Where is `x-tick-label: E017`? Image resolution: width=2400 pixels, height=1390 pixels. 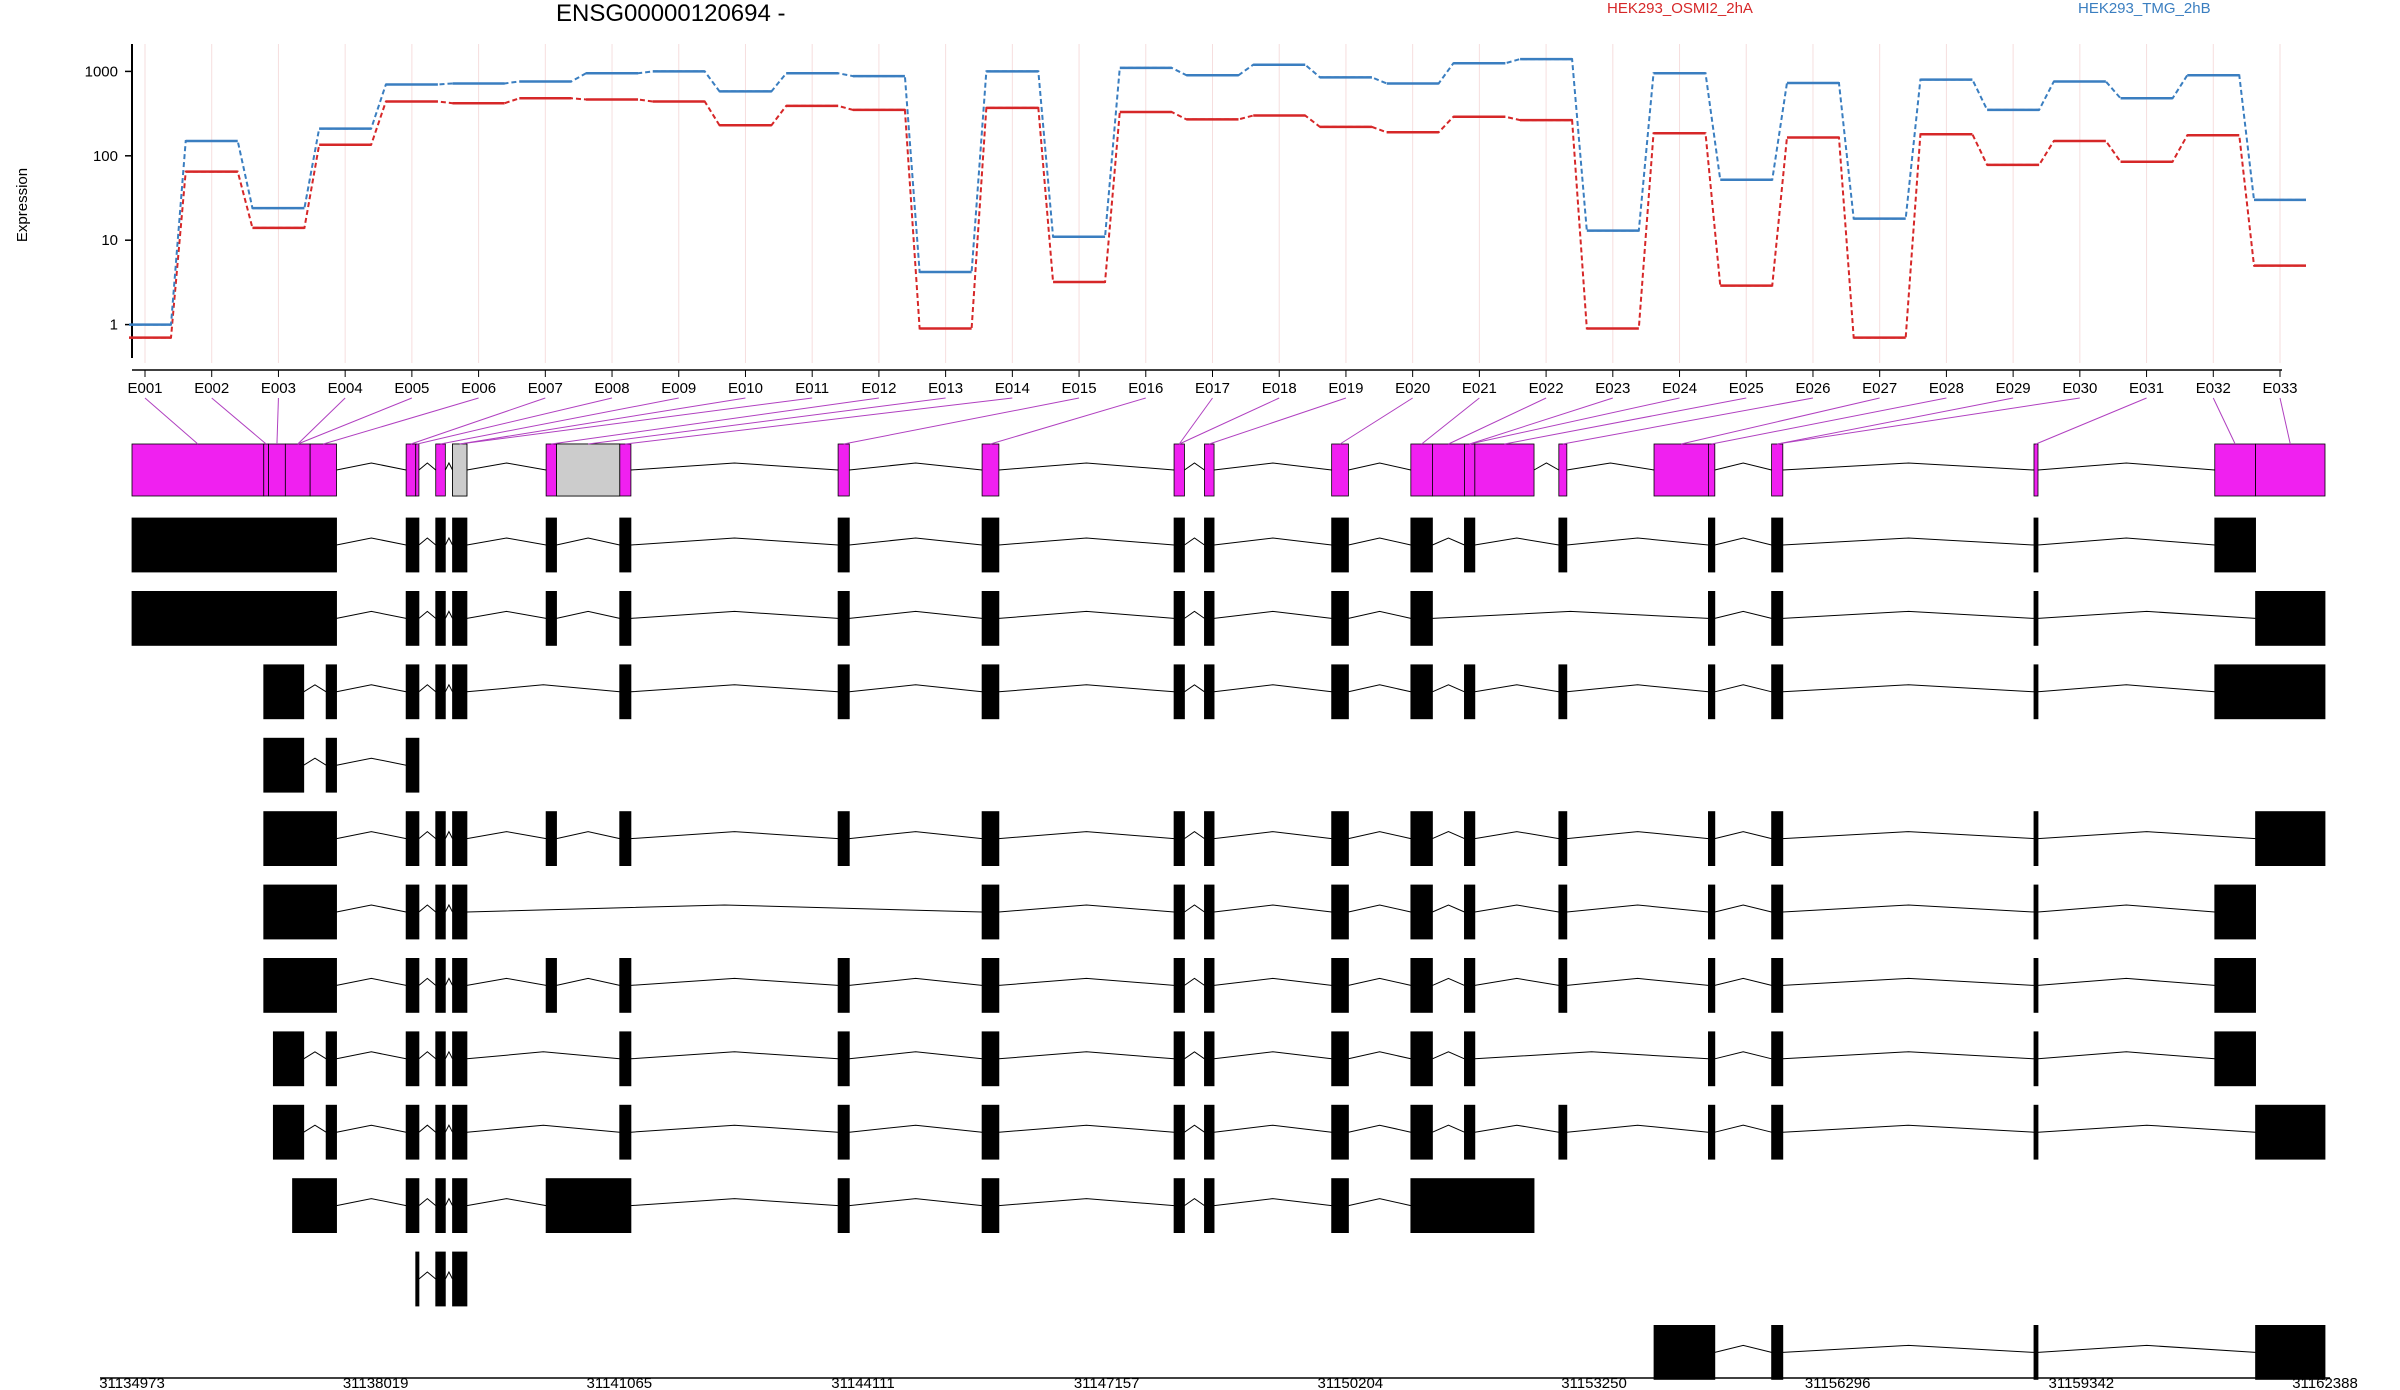 x-tick-label: E017 is located at coordinates (1212, 388).